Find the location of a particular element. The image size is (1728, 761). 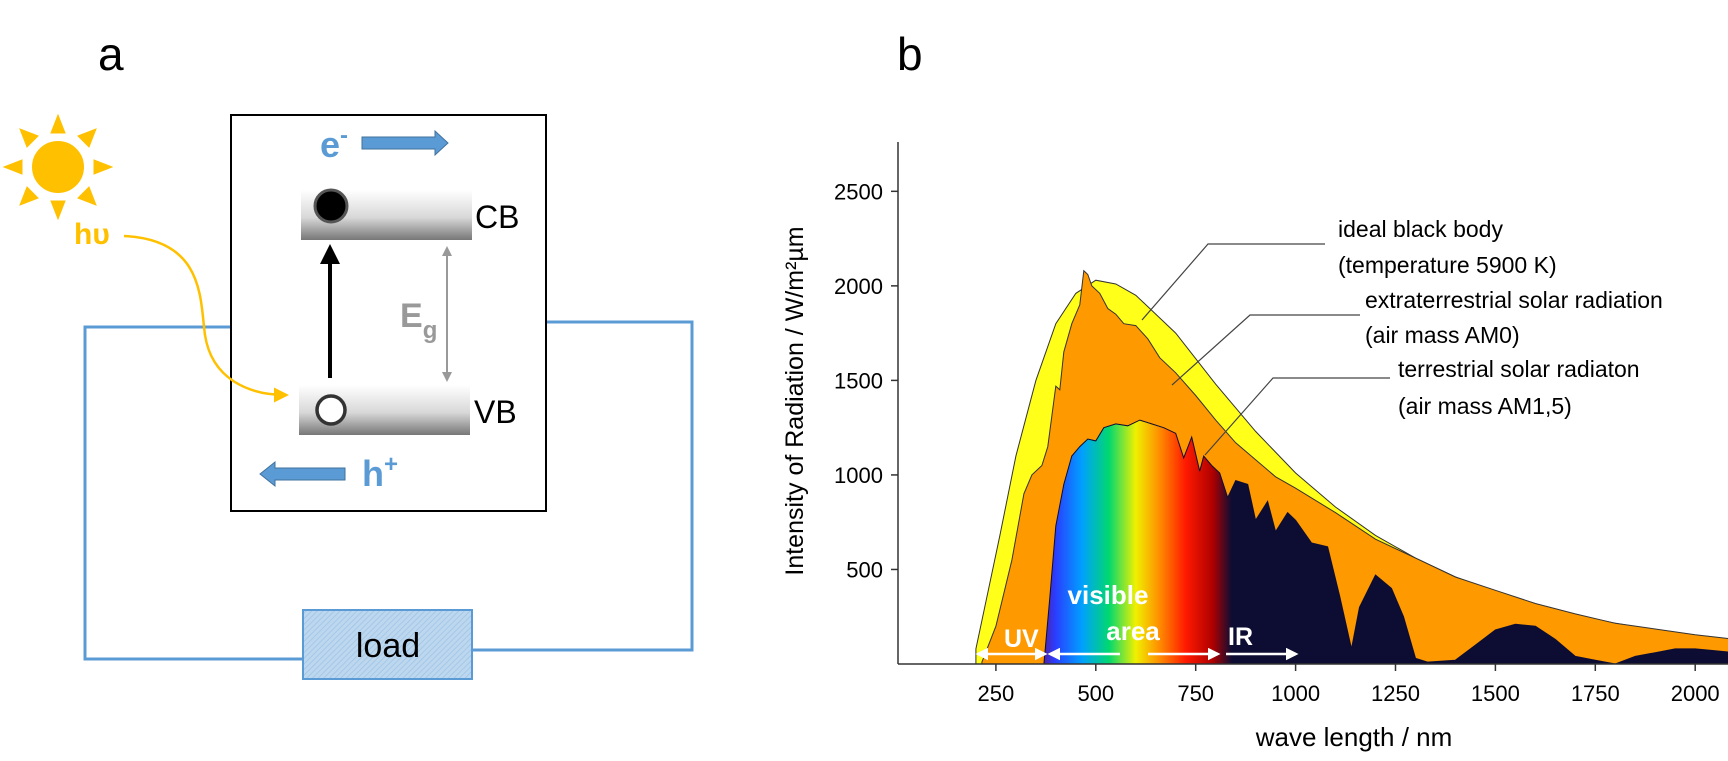

electron-label: e- is located at coordinates (334, 143).